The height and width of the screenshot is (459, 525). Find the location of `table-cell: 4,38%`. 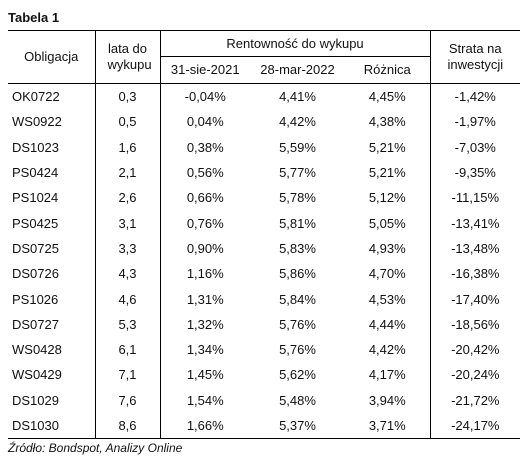

table-cell: 4,38% is located at coordinates (388, 122).